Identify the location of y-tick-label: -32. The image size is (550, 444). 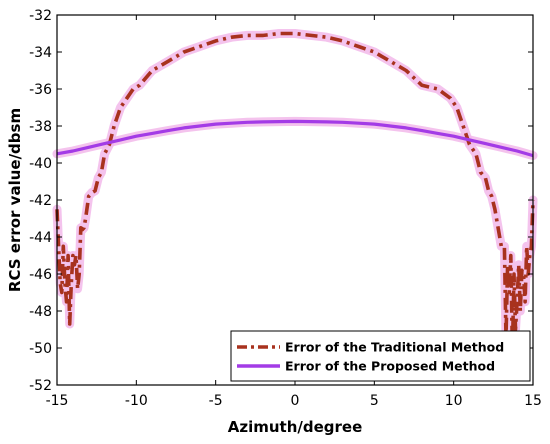
(40, 16).